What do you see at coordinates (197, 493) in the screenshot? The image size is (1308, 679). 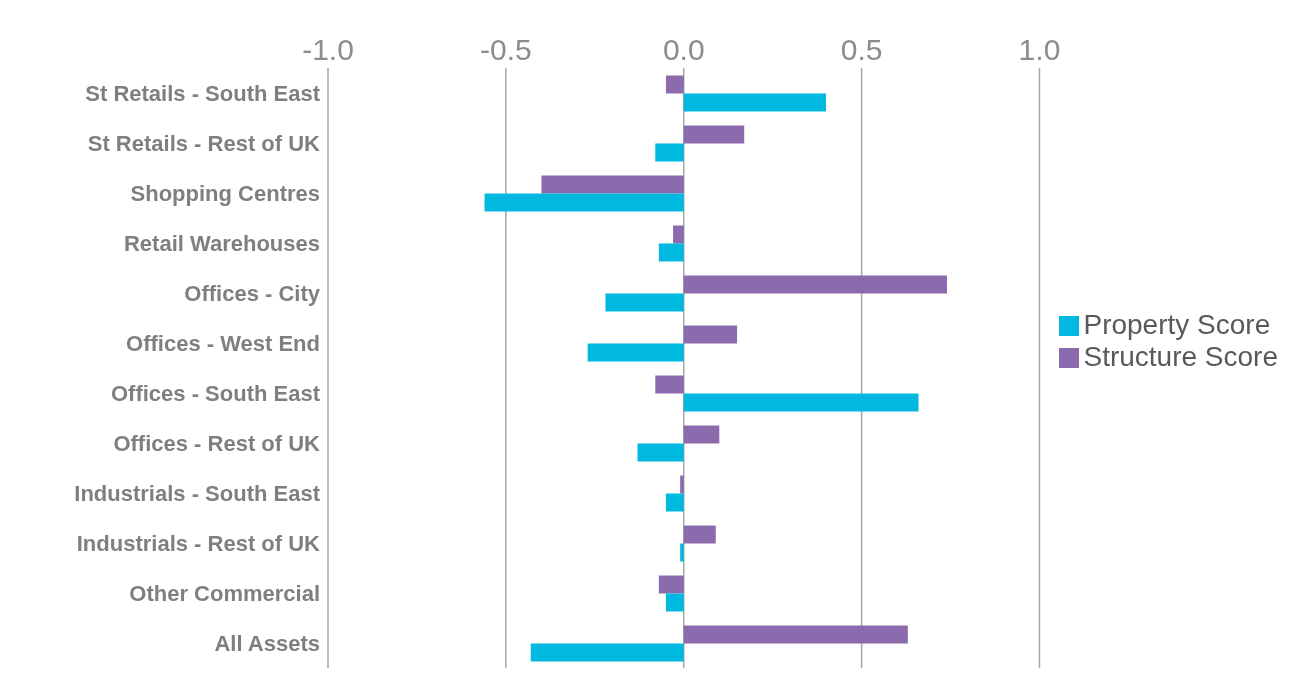 I see `y-tick-label: Industrials - South East` at bounding box center [197, 493].